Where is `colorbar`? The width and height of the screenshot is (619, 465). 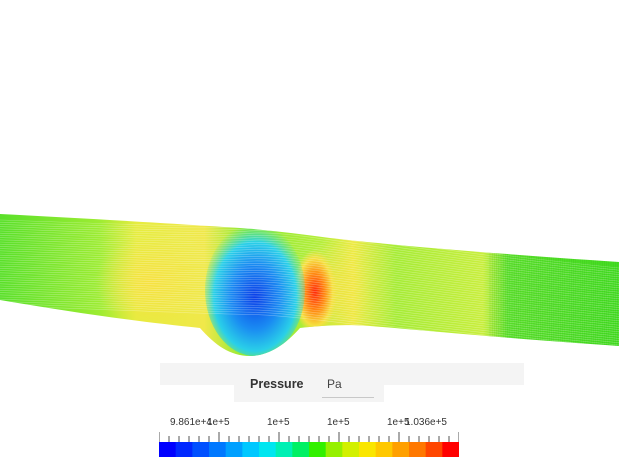 colorbar is located at coordinates (309, 444).